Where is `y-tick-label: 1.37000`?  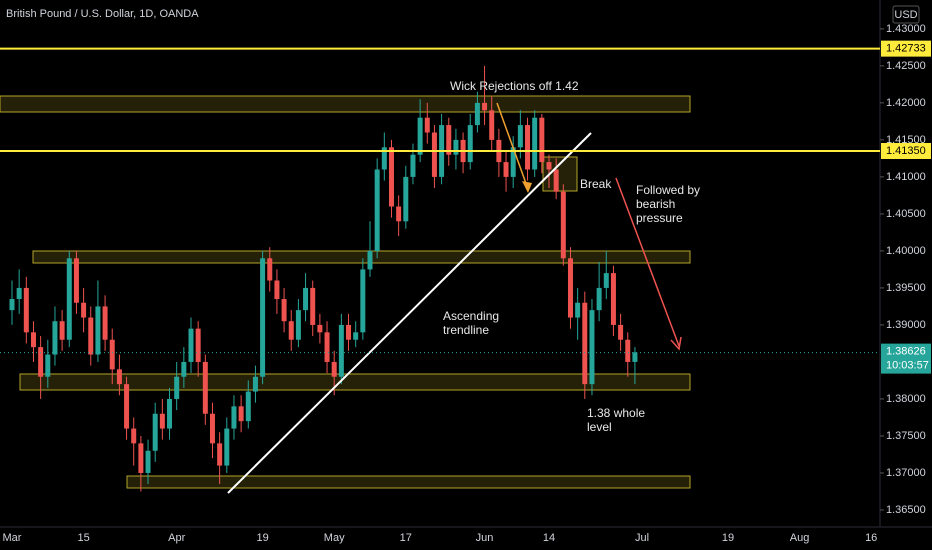 y-tick-label: 1.37000 is located at coordinates (906, 473).